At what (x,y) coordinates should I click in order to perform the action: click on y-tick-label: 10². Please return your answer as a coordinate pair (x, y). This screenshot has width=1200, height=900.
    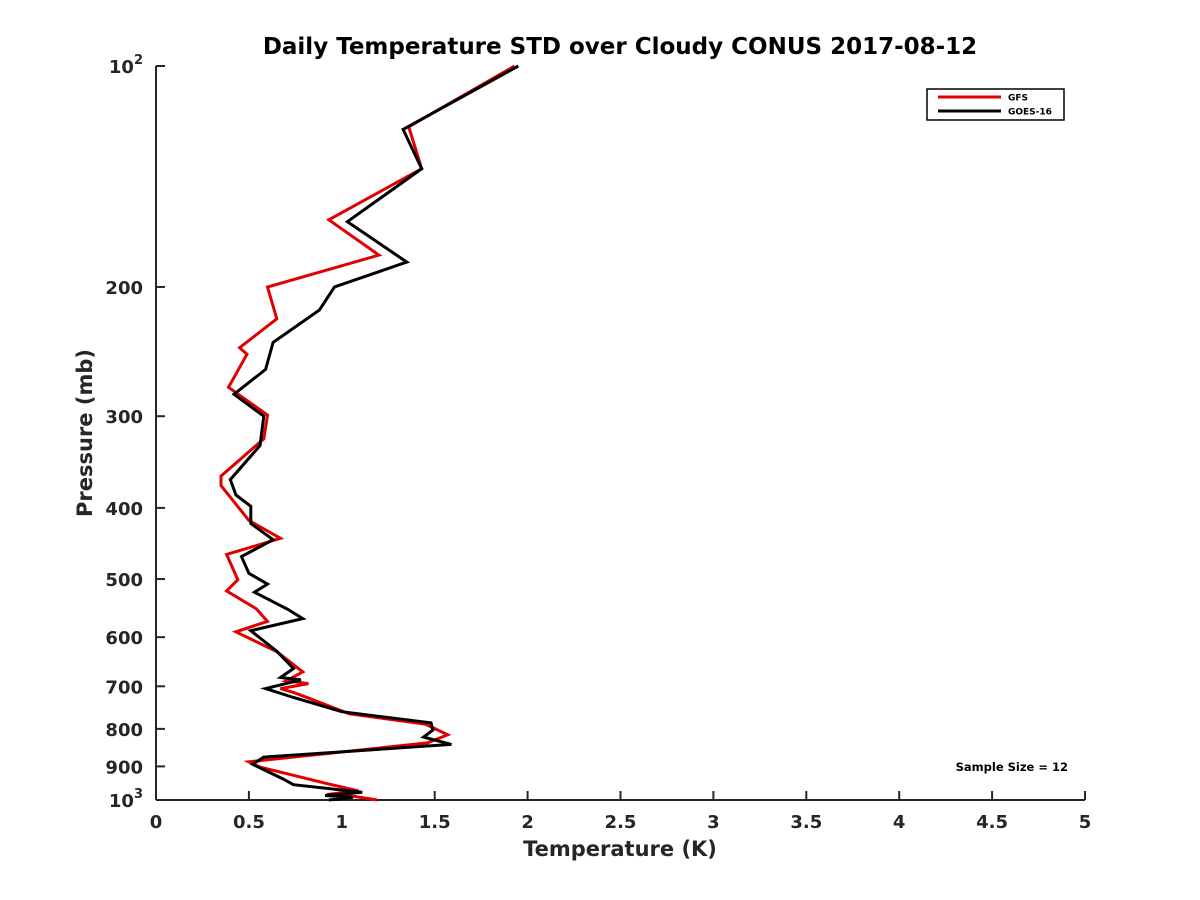
    Looking at the image, I should click on (126, 65).